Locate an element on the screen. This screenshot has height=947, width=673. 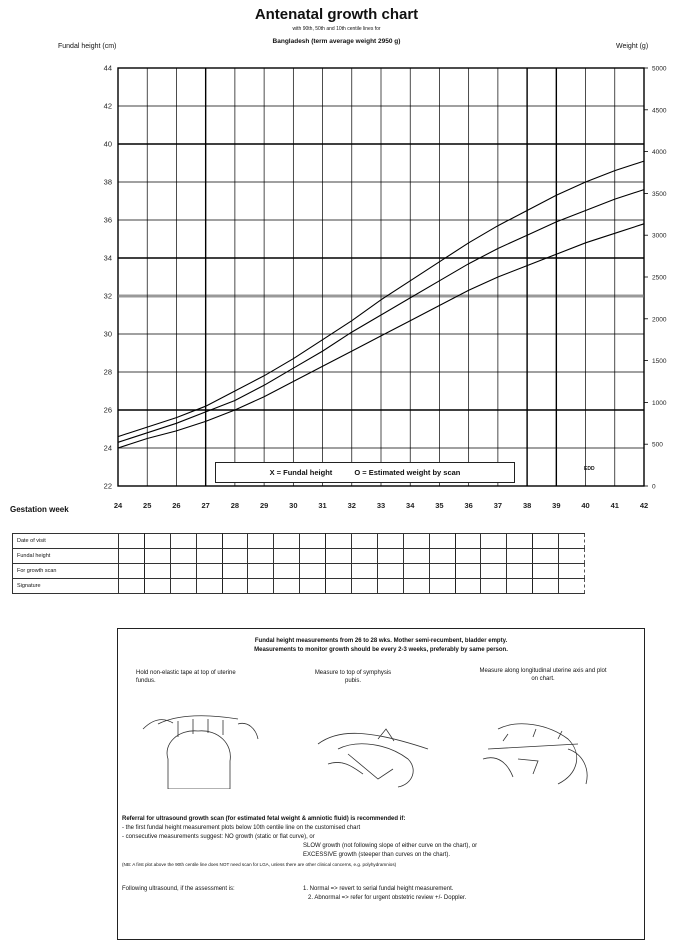
x-tick-label: 34 is located at coordinates (410, 505).